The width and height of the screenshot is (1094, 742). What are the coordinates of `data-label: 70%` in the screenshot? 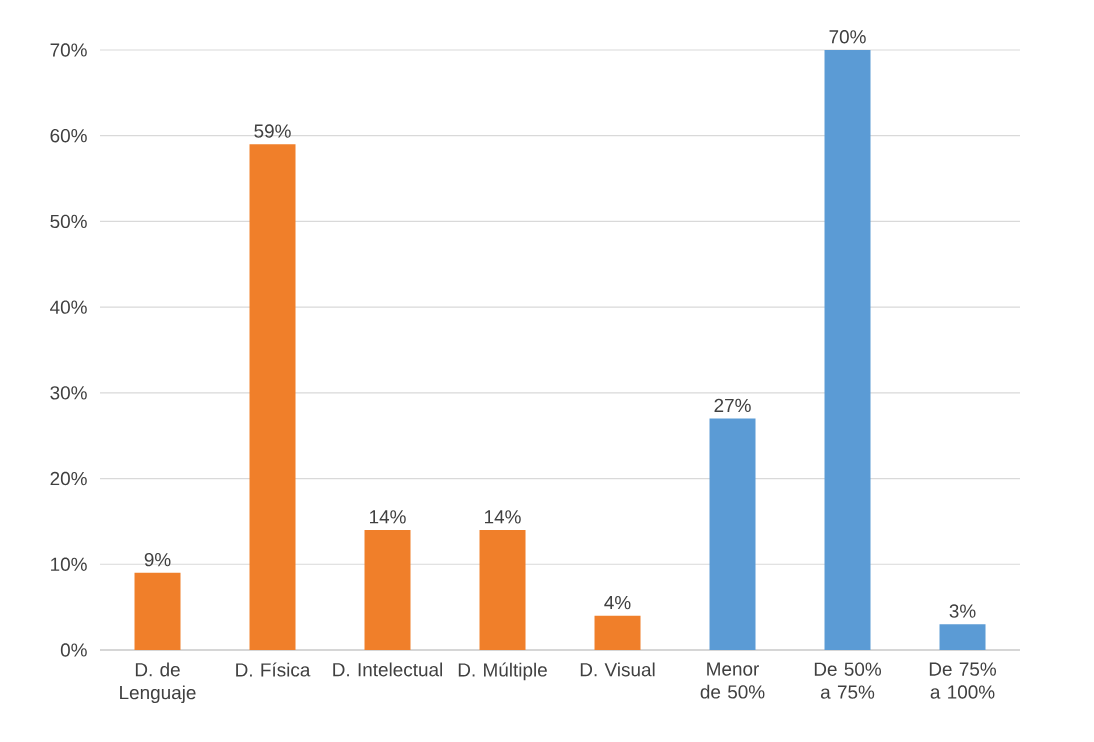 It's located at (847, 37).